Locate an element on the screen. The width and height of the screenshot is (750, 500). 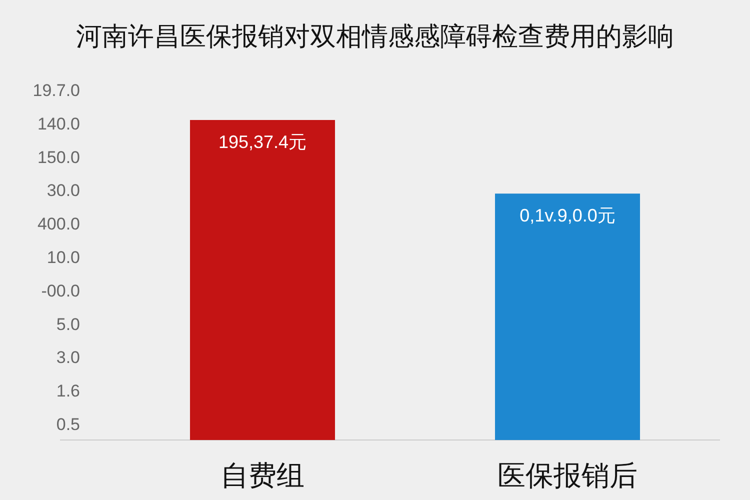
x-tick-label: 医保报销后 is located at coordinates (568, 475).